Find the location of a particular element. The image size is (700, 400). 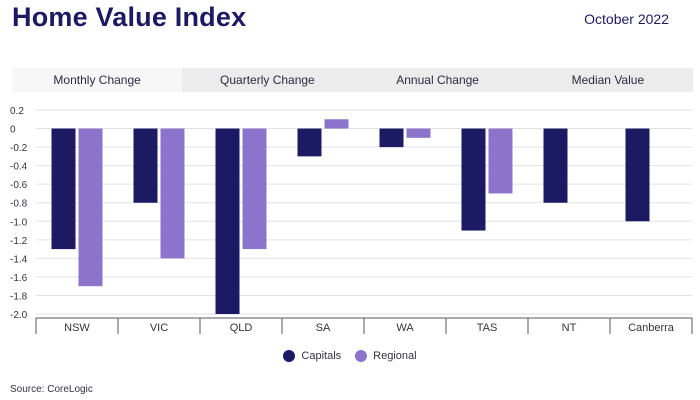

y-tick-label: 0.2 is located at coordinates (17, 111).